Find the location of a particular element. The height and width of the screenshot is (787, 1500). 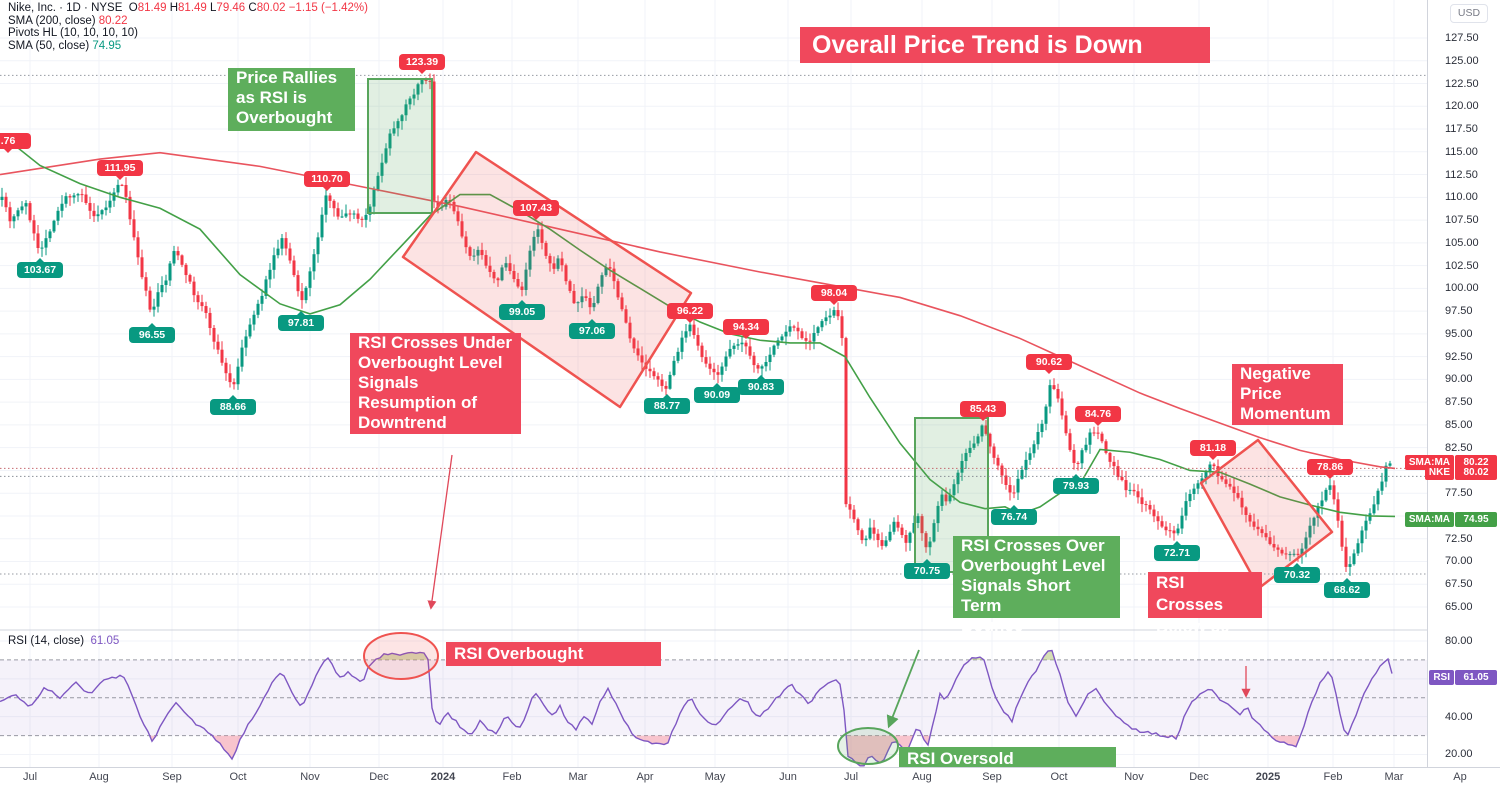

axis-tag-value: 74.95 is located at coordinates (1476, 519).